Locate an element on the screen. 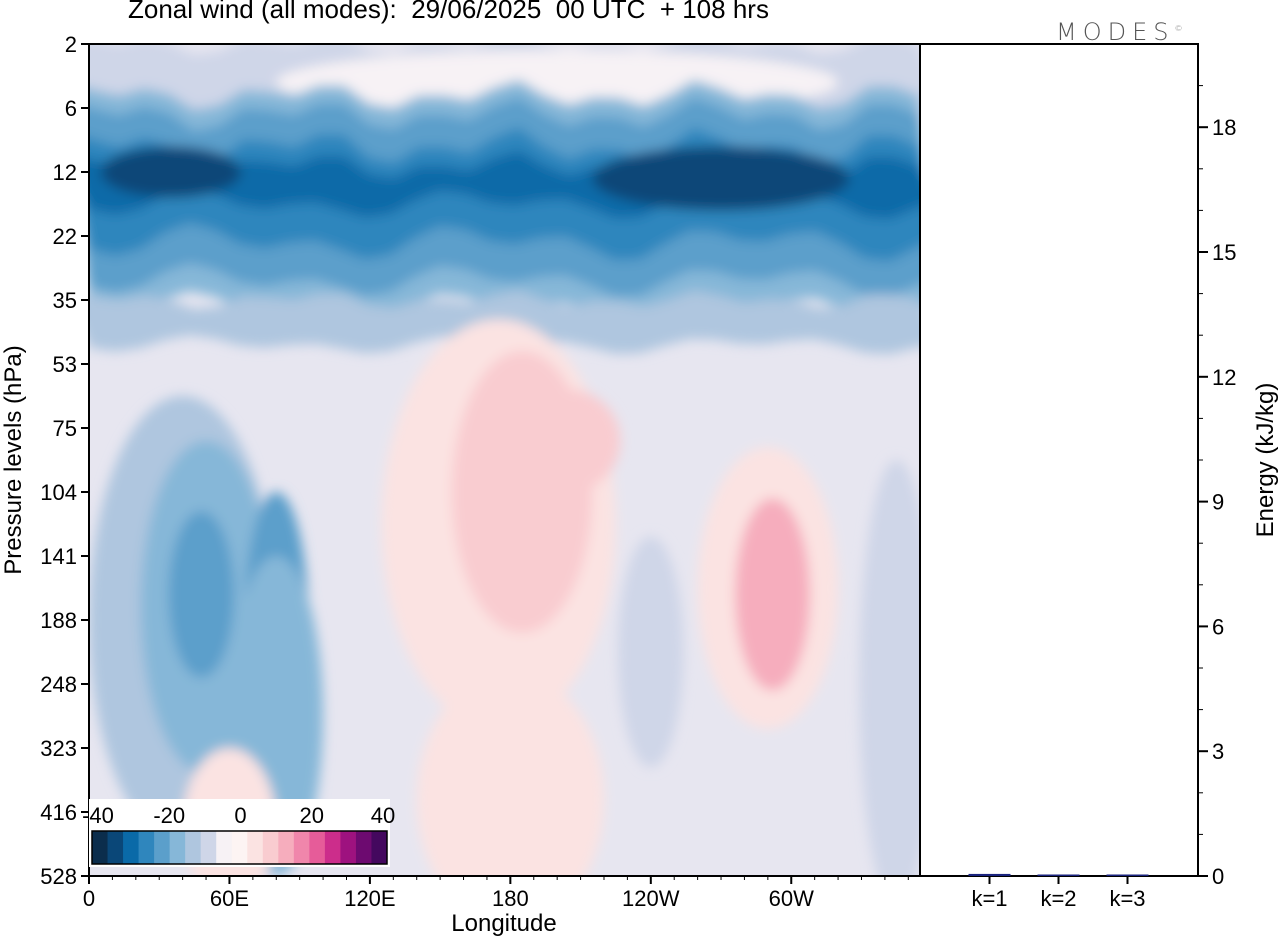 This screenshot has height=942, width=1280. x-tick-label: 120W is located at coordinates (651, 898).